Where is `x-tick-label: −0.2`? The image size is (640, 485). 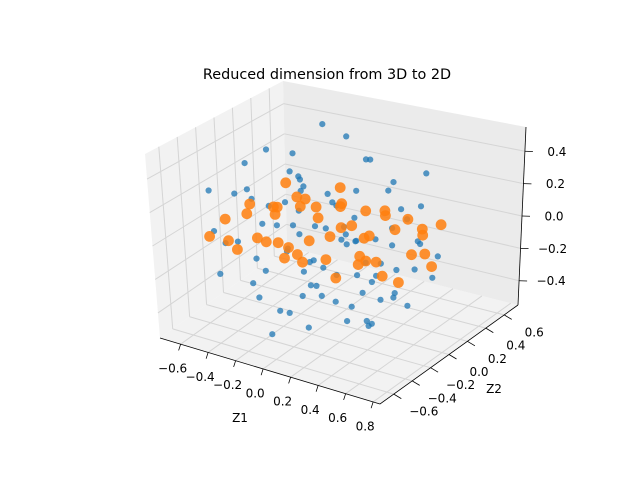 x-tick-label: −0.2 is located at coordinates (227, 385).